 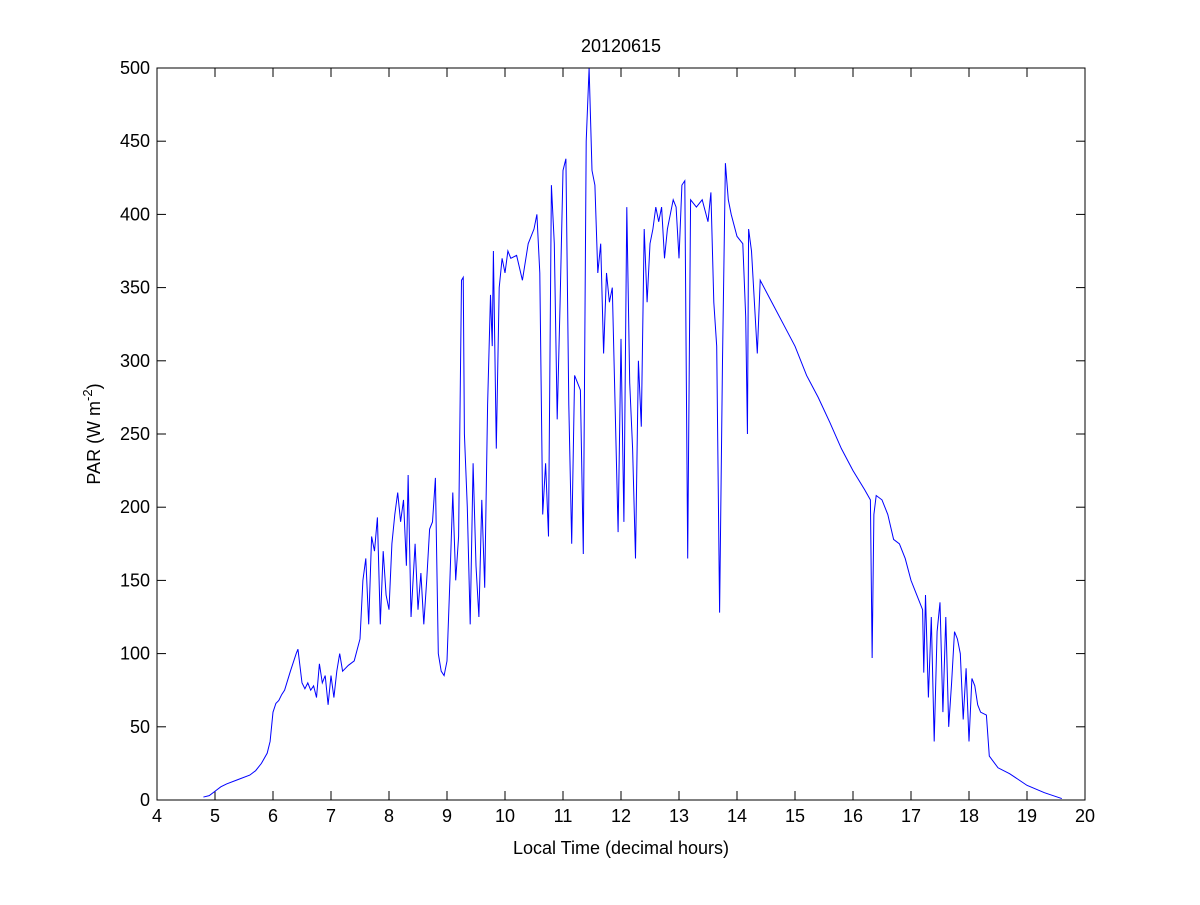 What do you see at coordinates (795, 816) in the screenshot?
I see `x-tick-label: 15` at bounding box center [795, 816].